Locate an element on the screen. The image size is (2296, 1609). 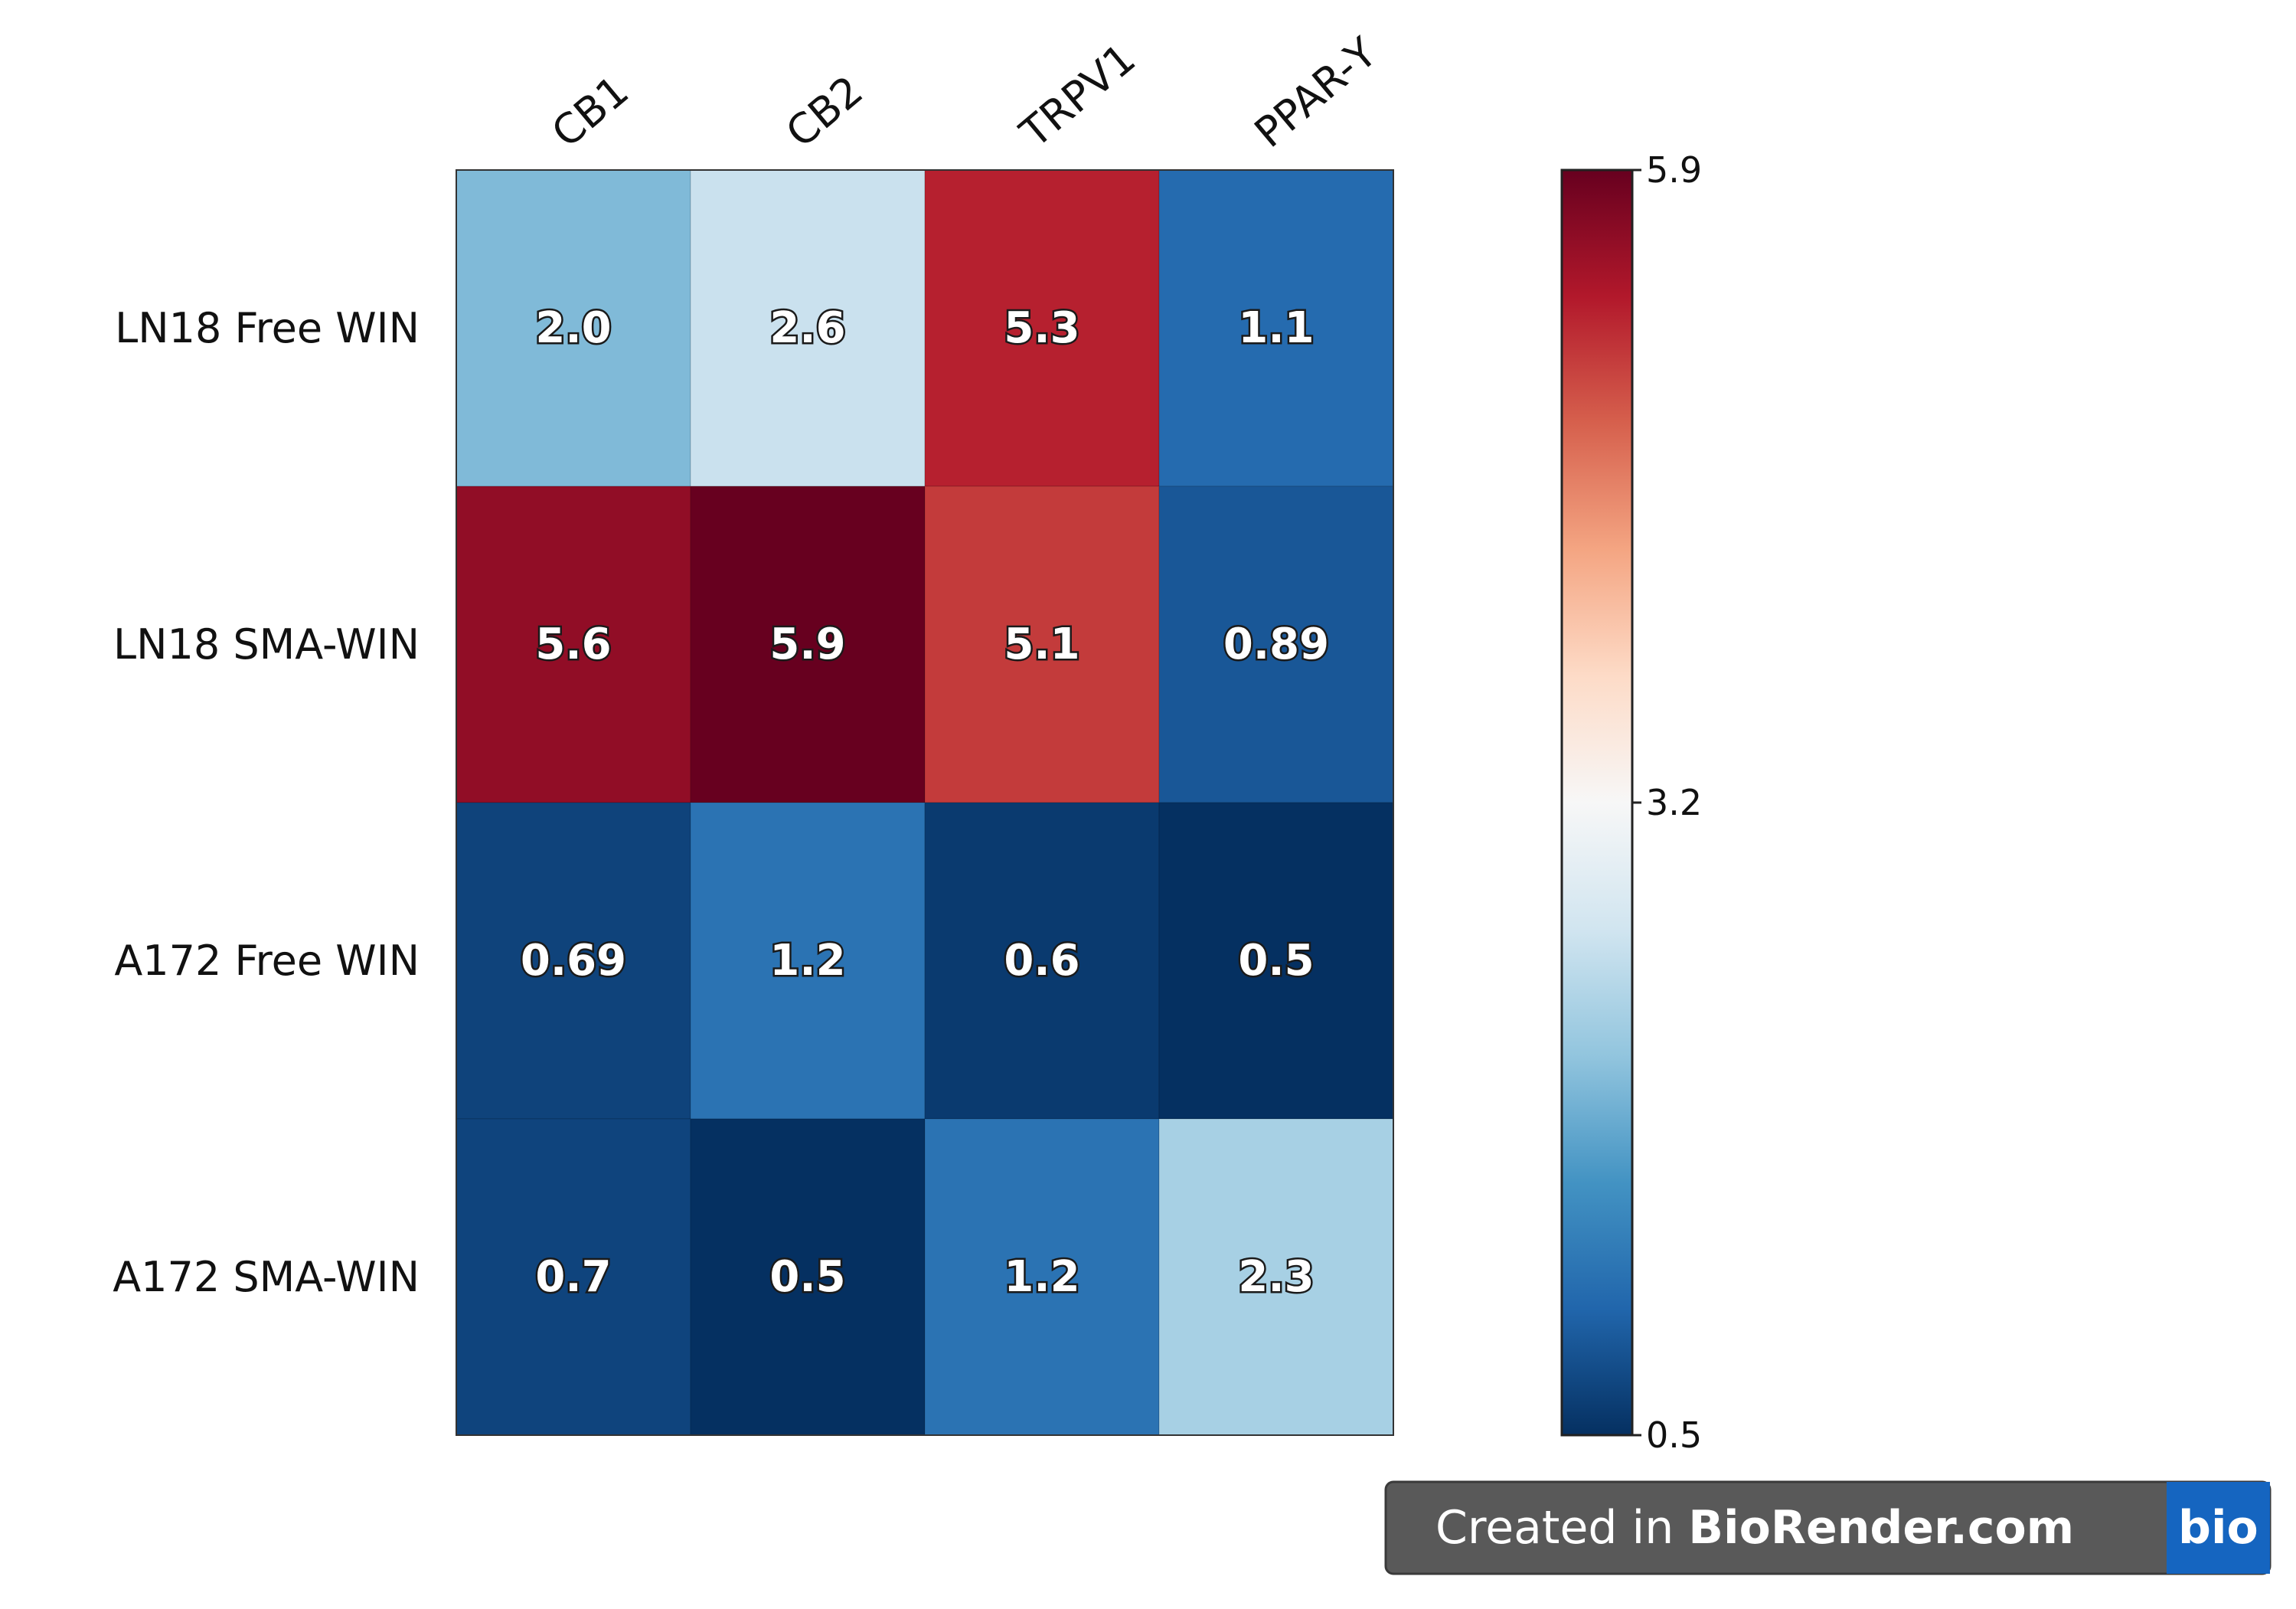
biorender-credit-badge: Created in BioRender.com bio is located at coordinates (1828, 1527).